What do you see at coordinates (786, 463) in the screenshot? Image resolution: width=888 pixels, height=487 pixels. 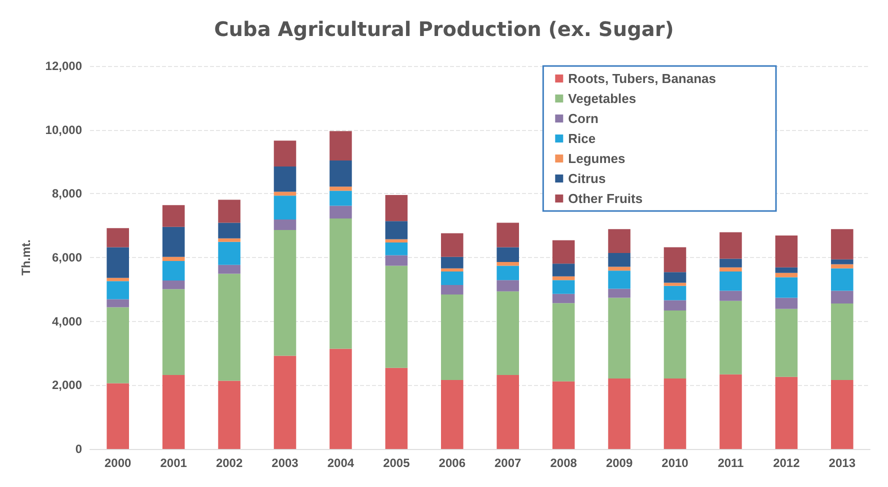 I see `x-tick-label: 2012` at bounding box center [786, 463].